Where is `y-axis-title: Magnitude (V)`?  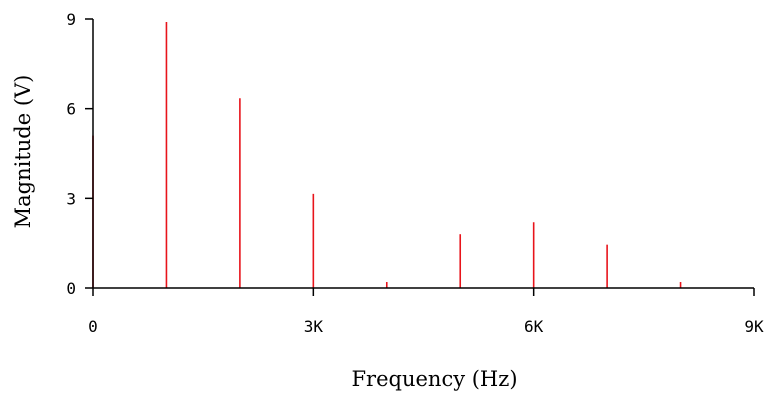 y-axis-title: Magnitude (V) is located at coordinates (23, 152).